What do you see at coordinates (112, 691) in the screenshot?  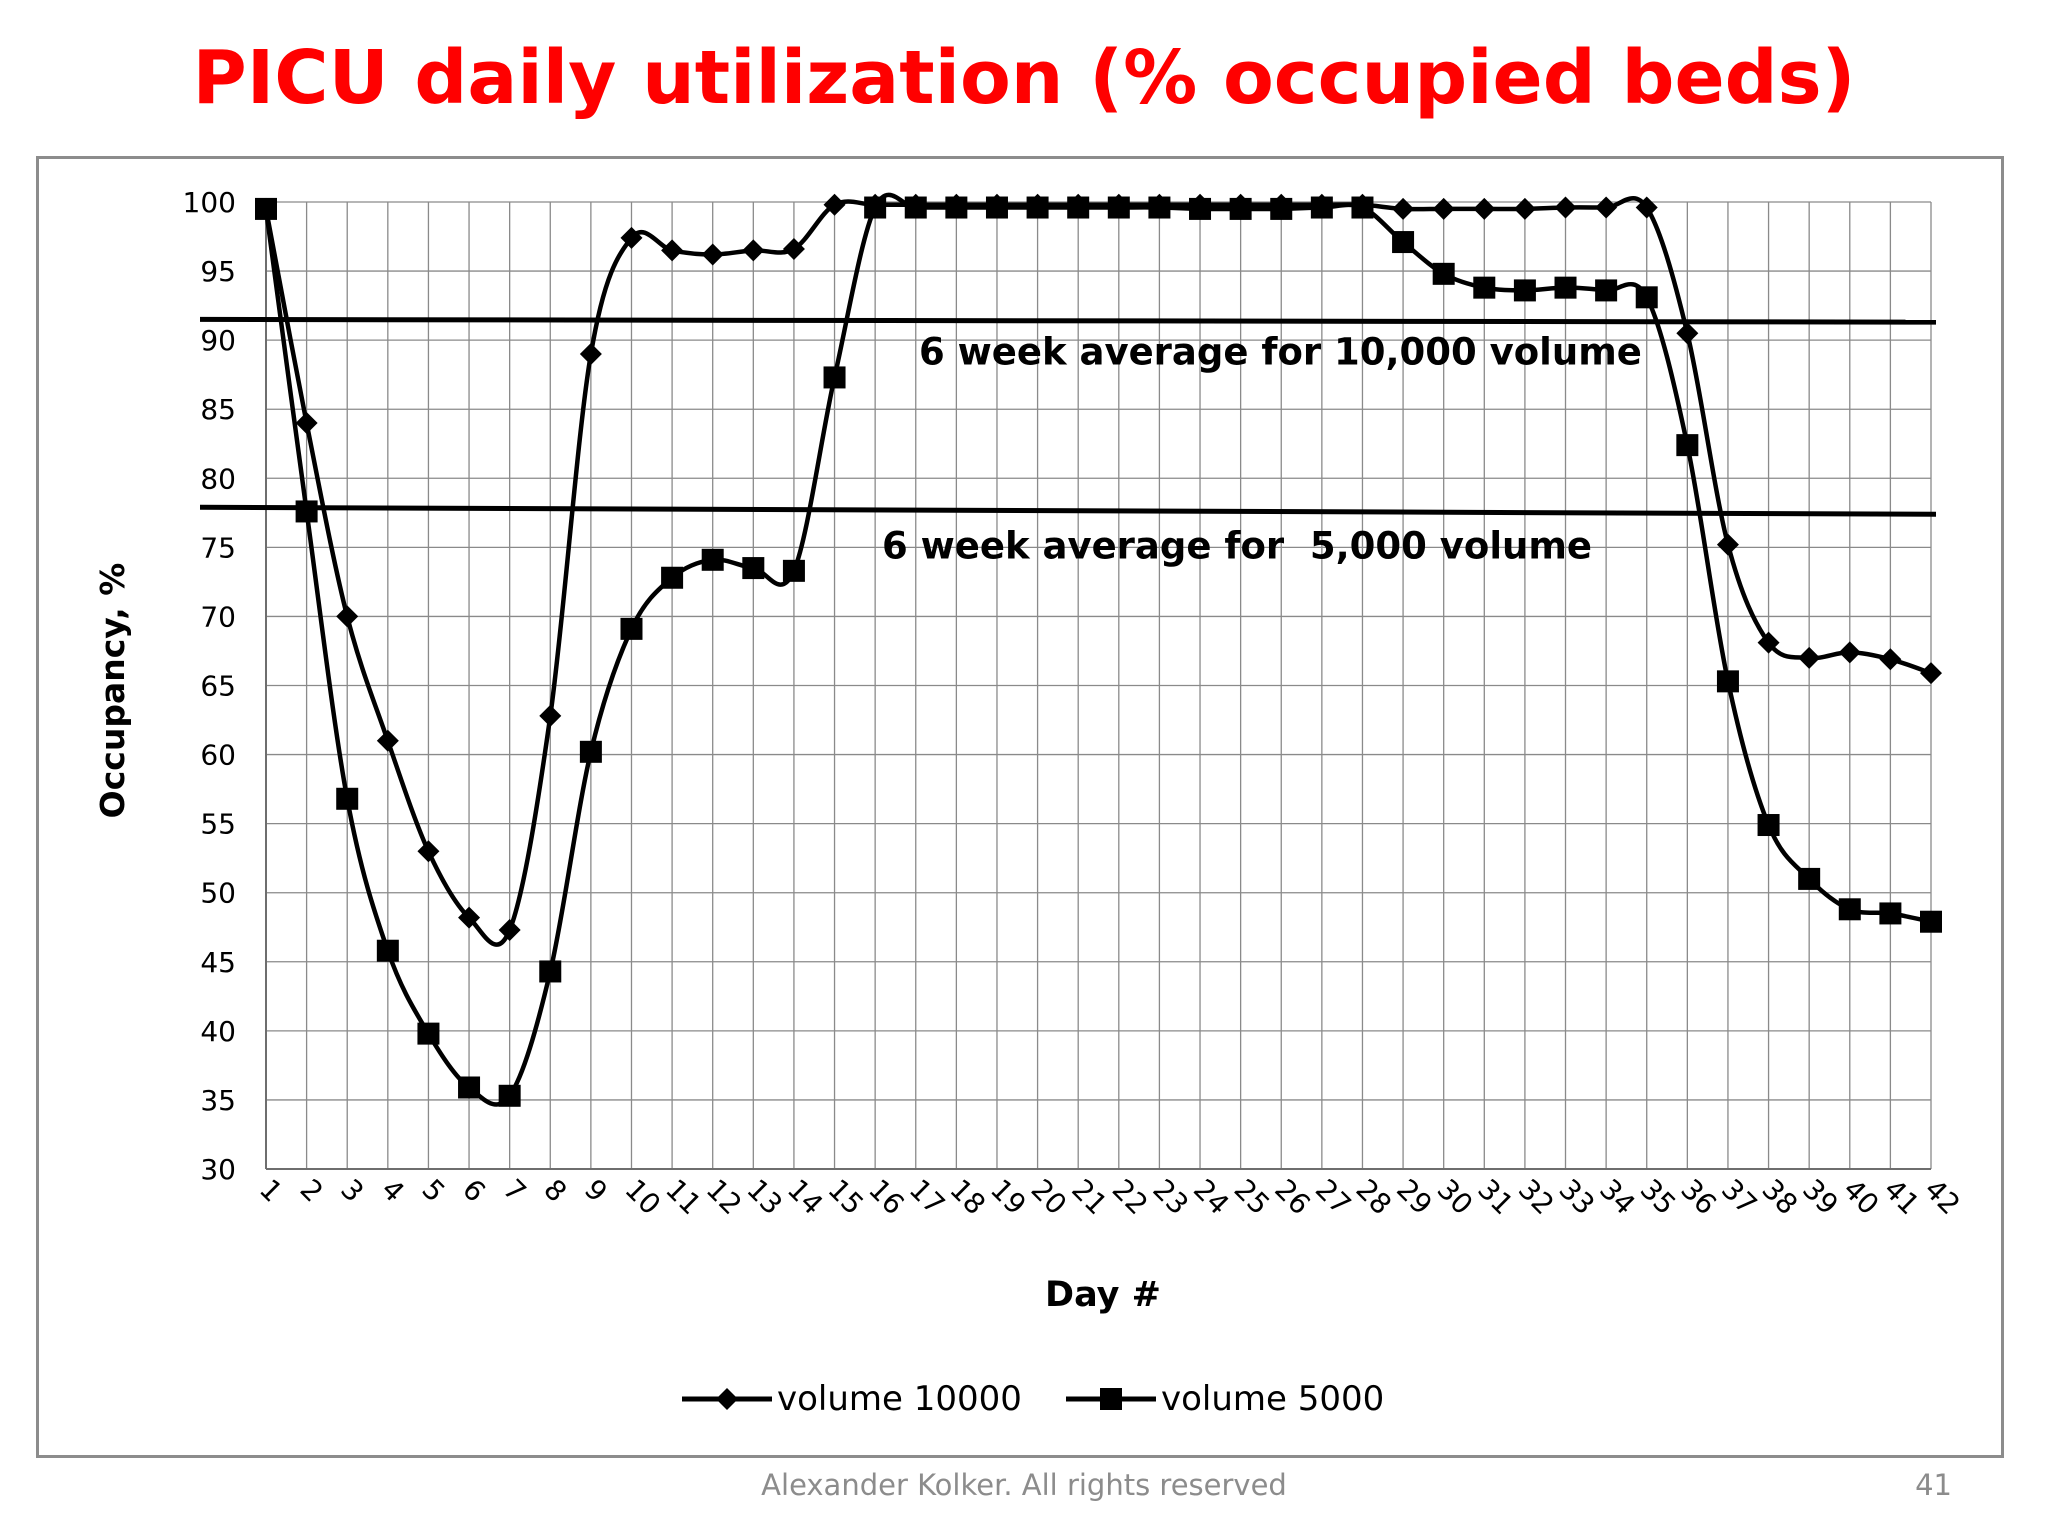 I see `y-axis-label: Occupancy, %` at bounding box center [112, 691].